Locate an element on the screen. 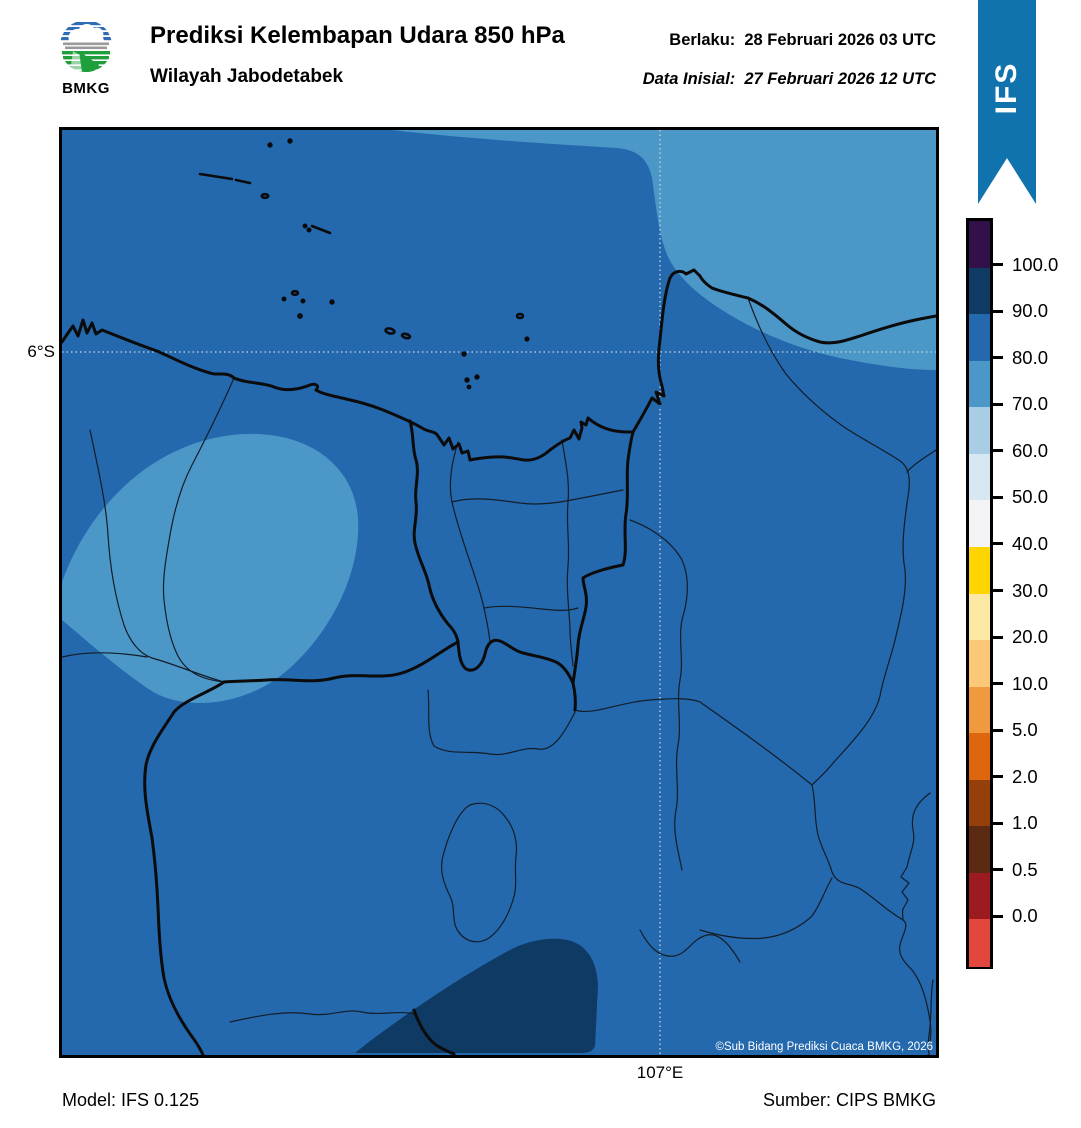 The height and width of the screenshot is (1128, 1081). colorbar-tick-label: 80.0 is located at coordinates (1030, 357).